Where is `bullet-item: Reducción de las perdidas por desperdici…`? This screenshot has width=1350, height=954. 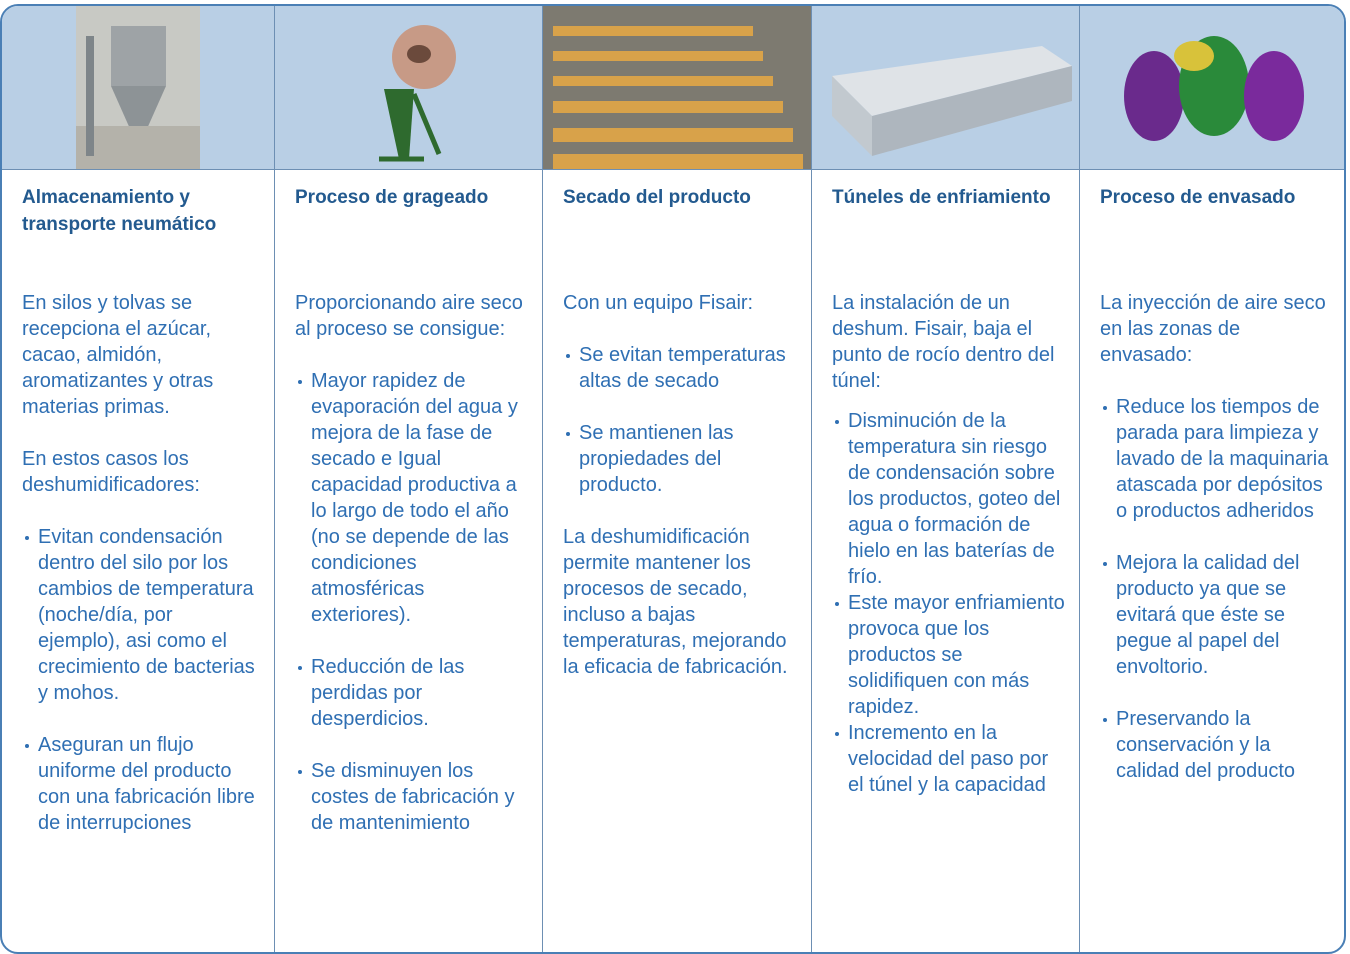 bullet-item: Reducción de las perdidas por desperdici… is located at coordinates (411, 693).